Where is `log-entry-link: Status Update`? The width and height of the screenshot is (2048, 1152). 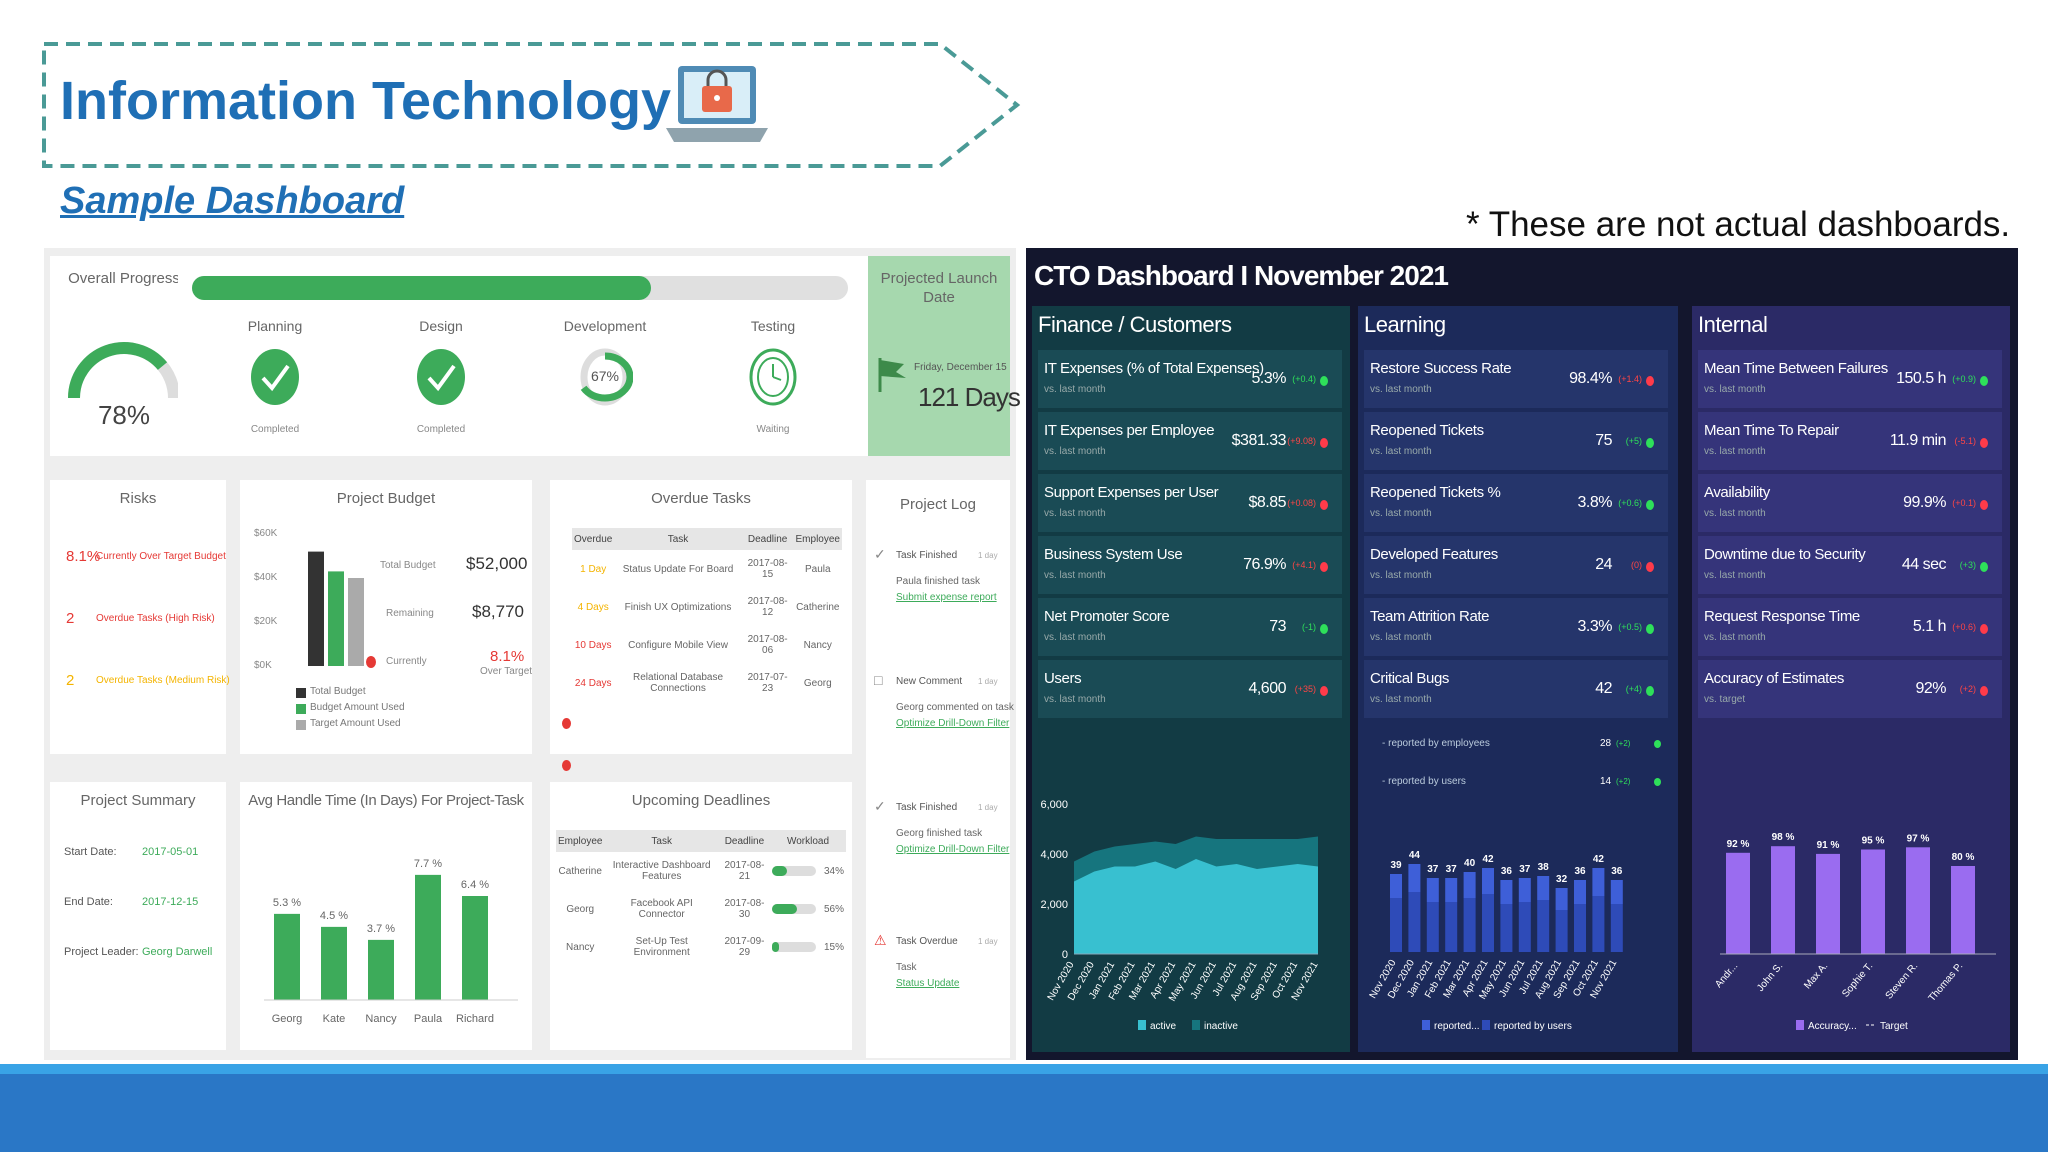
log-entry-link: Status Update is located at coordinates (928, 983).